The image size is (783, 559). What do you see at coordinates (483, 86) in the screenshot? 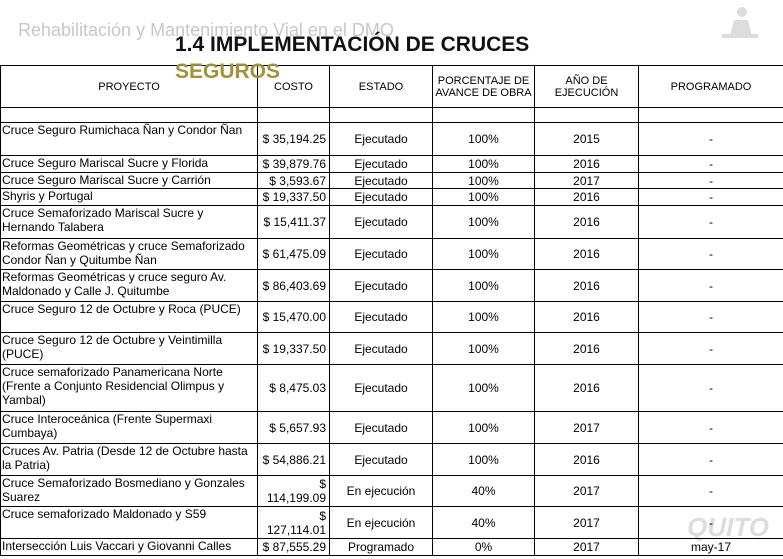
I see `header-cell: PORCENTAJE DE AVANCE DE OBRA` at bounding box center [483, 86].